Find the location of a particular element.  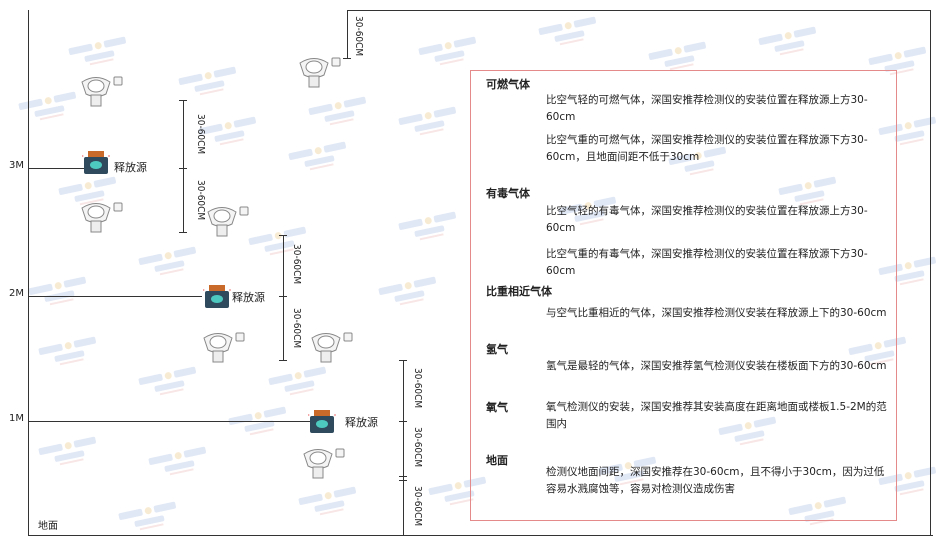

section-text: 比空气重的有毒气体，深国安推荐检测仪的安装位置在释放源下方30-60cm is located at coordinates (707, 262).